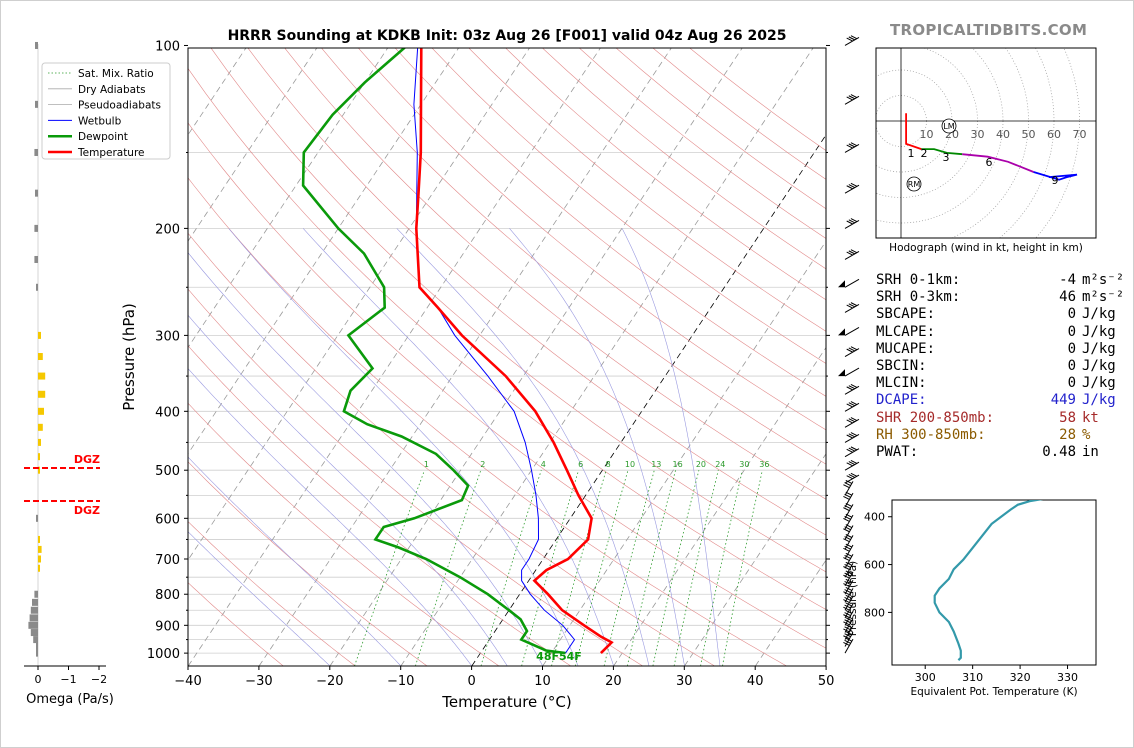 This screenshot has height=748, width=1134. What do you see at coordinates (167, 412) in the screenshot?
I see `y-tick-label: 400` at bounding box center [167, 412].